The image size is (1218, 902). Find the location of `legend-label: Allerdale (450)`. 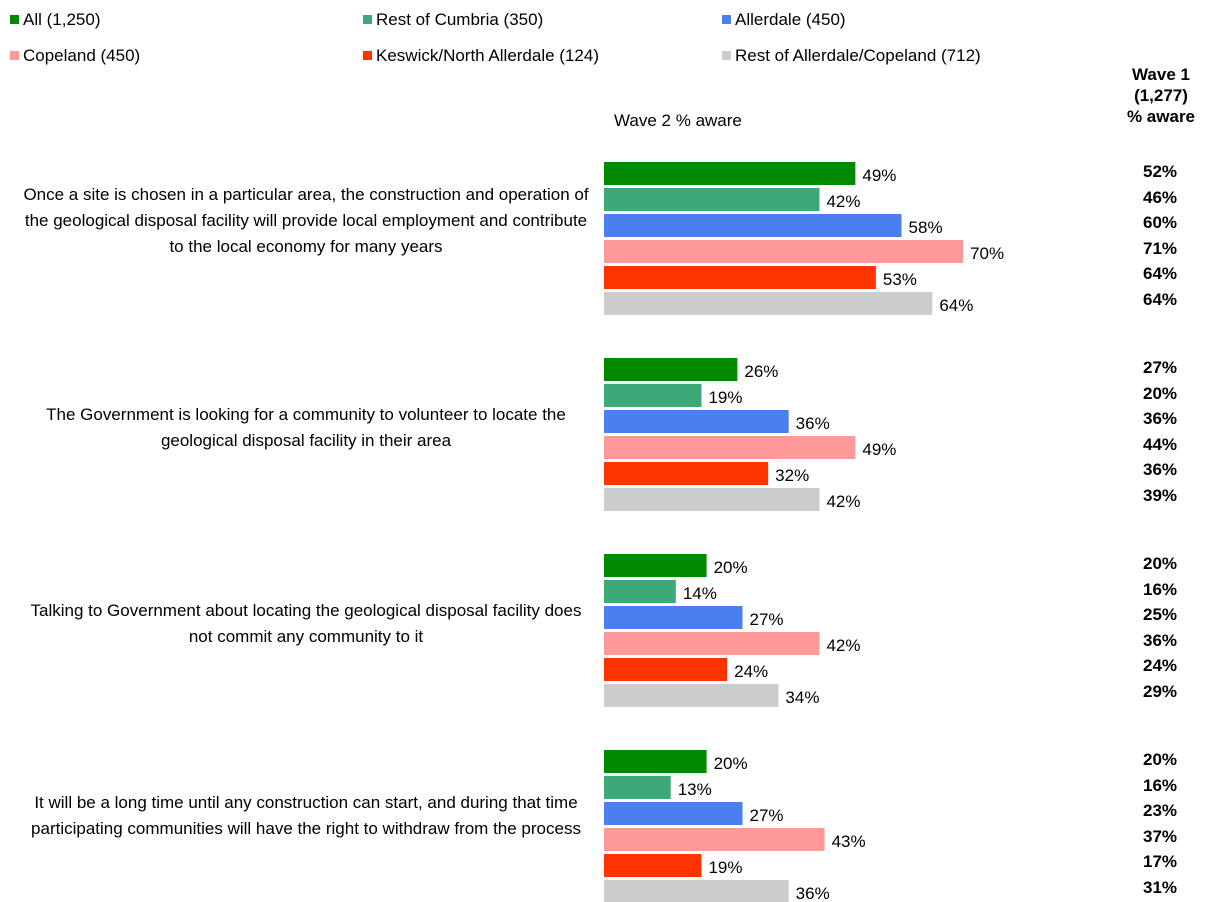

legend-label: Allerdale (450) is located at coordinates (790, 19).